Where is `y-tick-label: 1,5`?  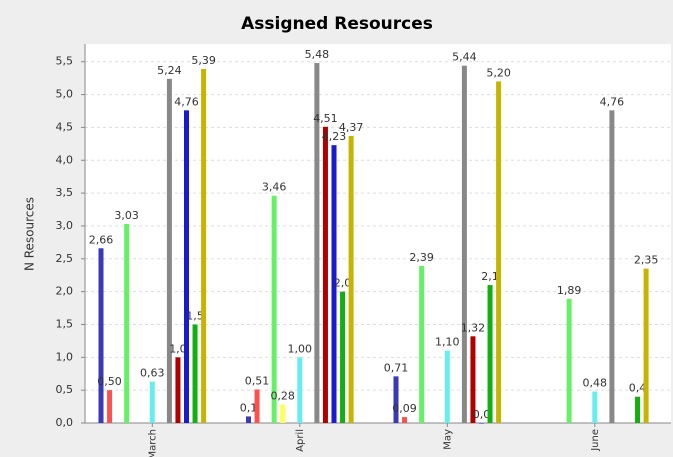 y-tick-label: 1,5 is located at coordinates (65, 323).